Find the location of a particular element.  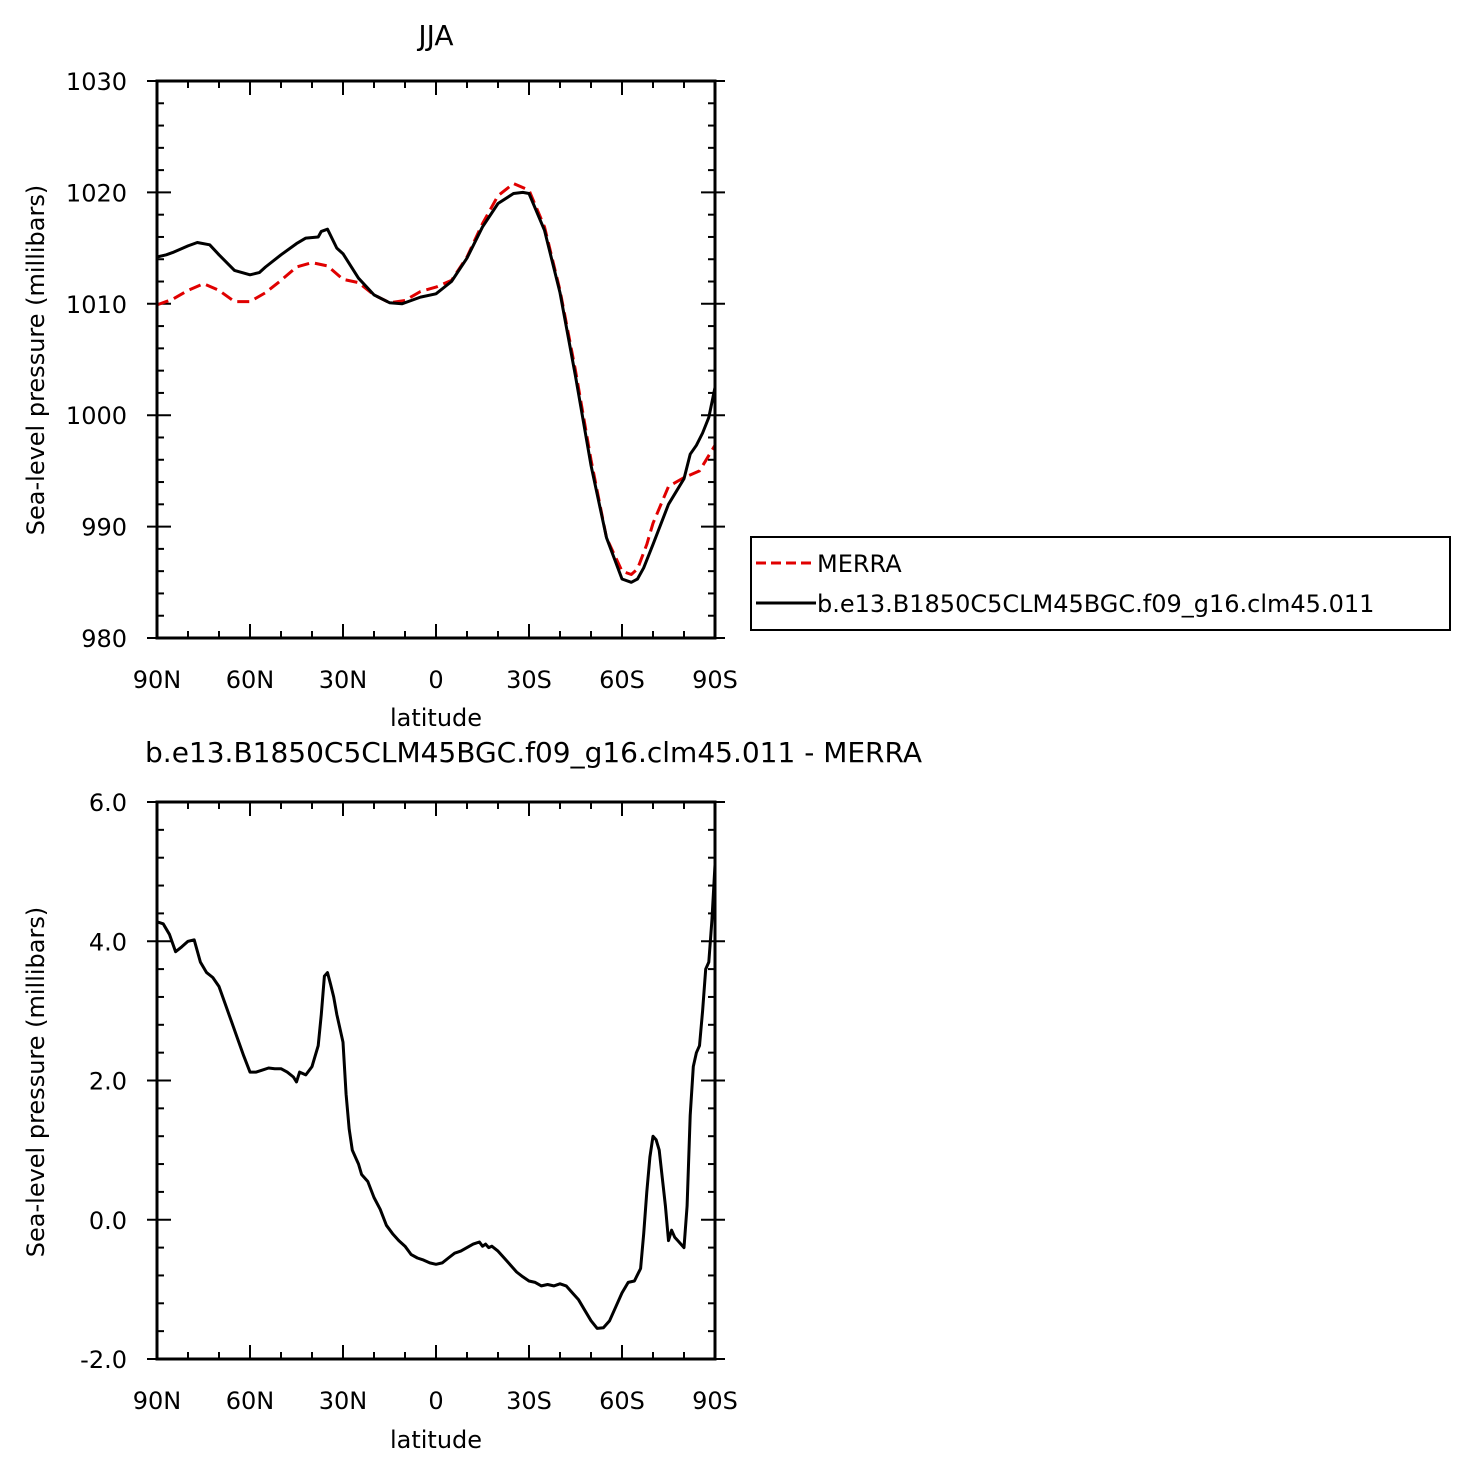

legend-box is located at coordinates (1100, 583).